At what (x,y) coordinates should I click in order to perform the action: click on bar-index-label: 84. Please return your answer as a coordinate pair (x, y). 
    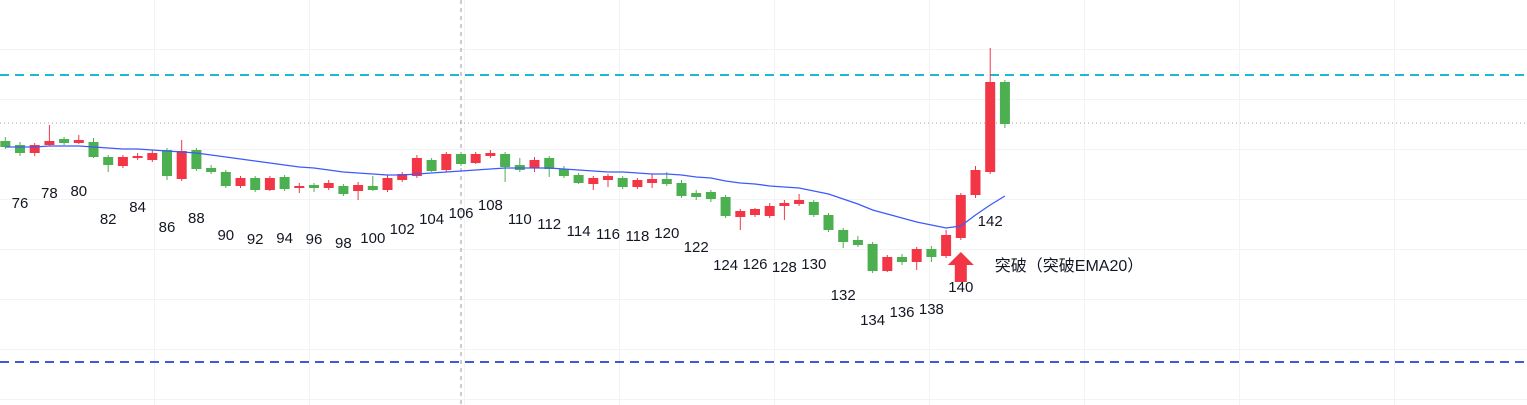
    Looking at the image, I should click on (137, 207).